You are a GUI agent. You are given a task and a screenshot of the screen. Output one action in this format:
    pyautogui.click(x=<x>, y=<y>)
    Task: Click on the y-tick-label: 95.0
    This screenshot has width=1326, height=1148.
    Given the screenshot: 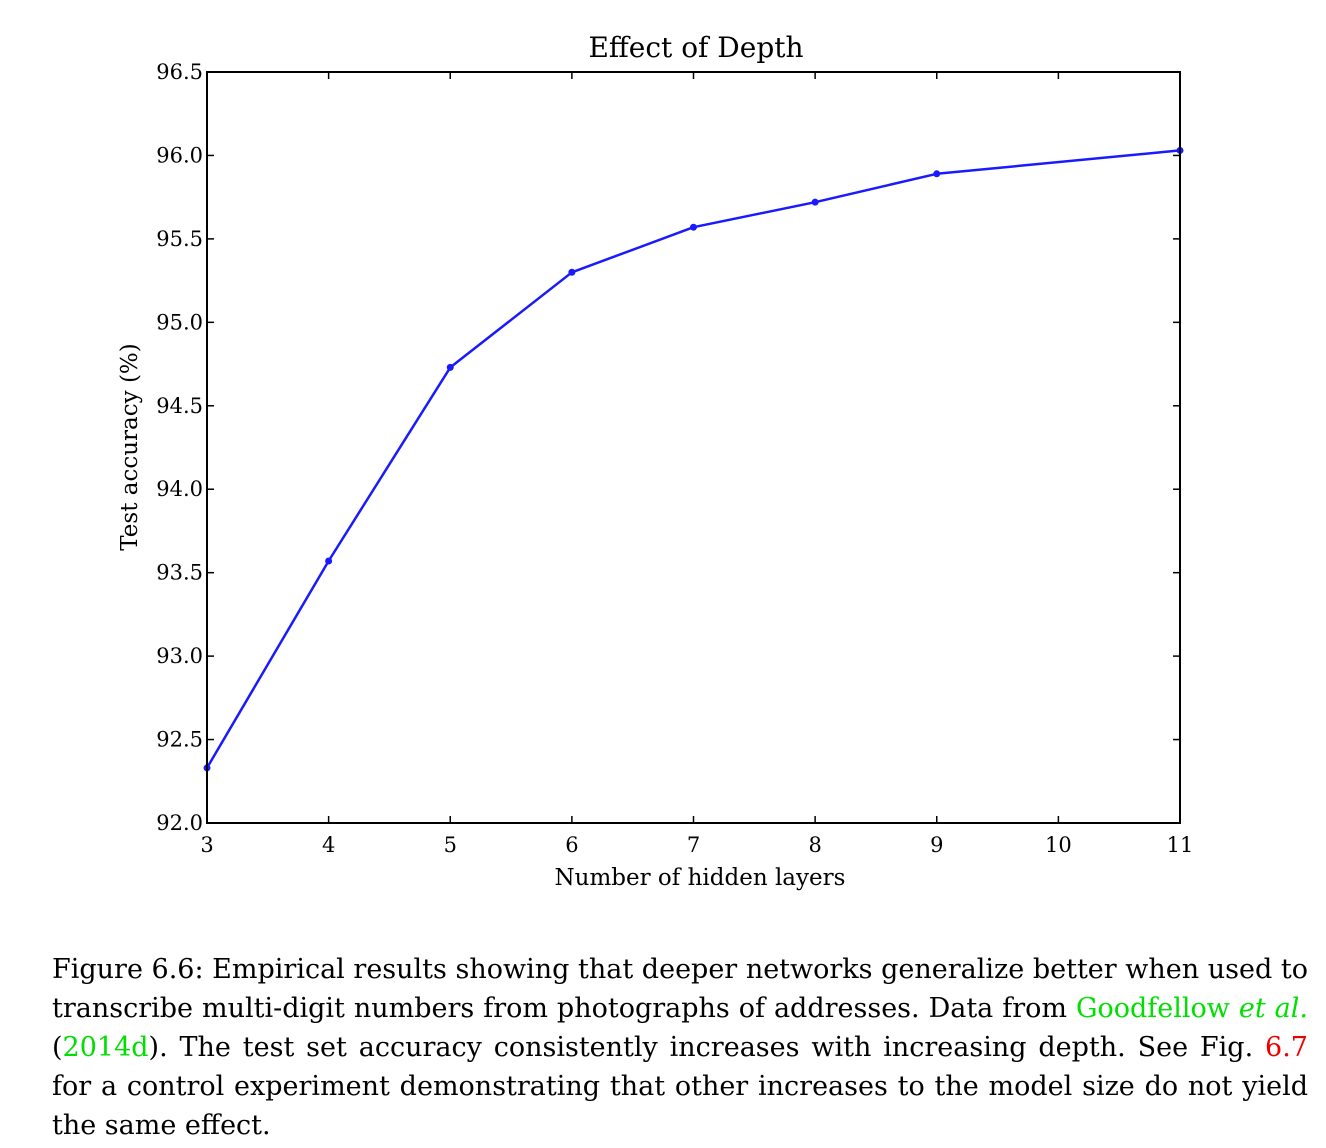 What is the action you would take?
    pyautogui.click(x=179, y=322)
    